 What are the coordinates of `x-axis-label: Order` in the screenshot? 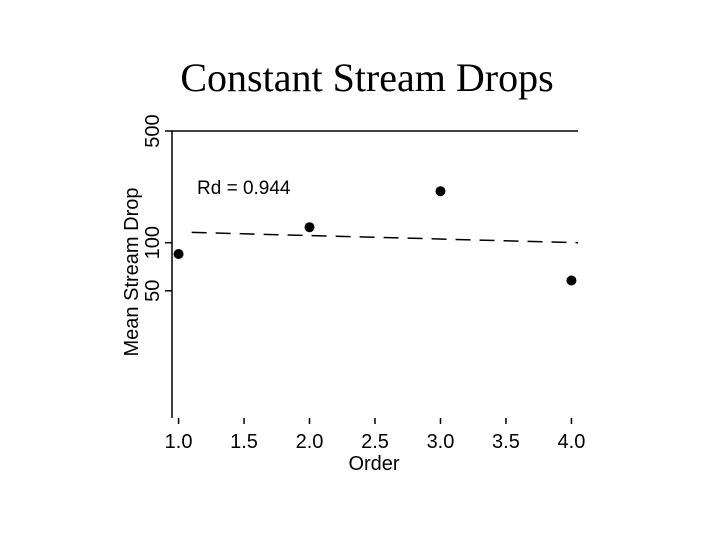 It's located at (373, 464).